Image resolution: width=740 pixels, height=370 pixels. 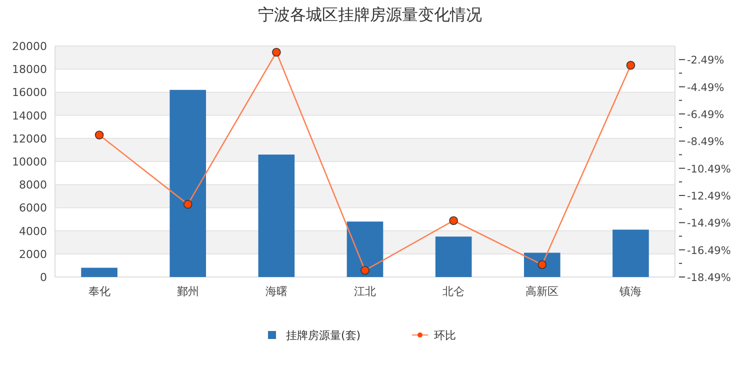 I want to click on y2-tick-label: -8.49%, so click(x=705, y=142).